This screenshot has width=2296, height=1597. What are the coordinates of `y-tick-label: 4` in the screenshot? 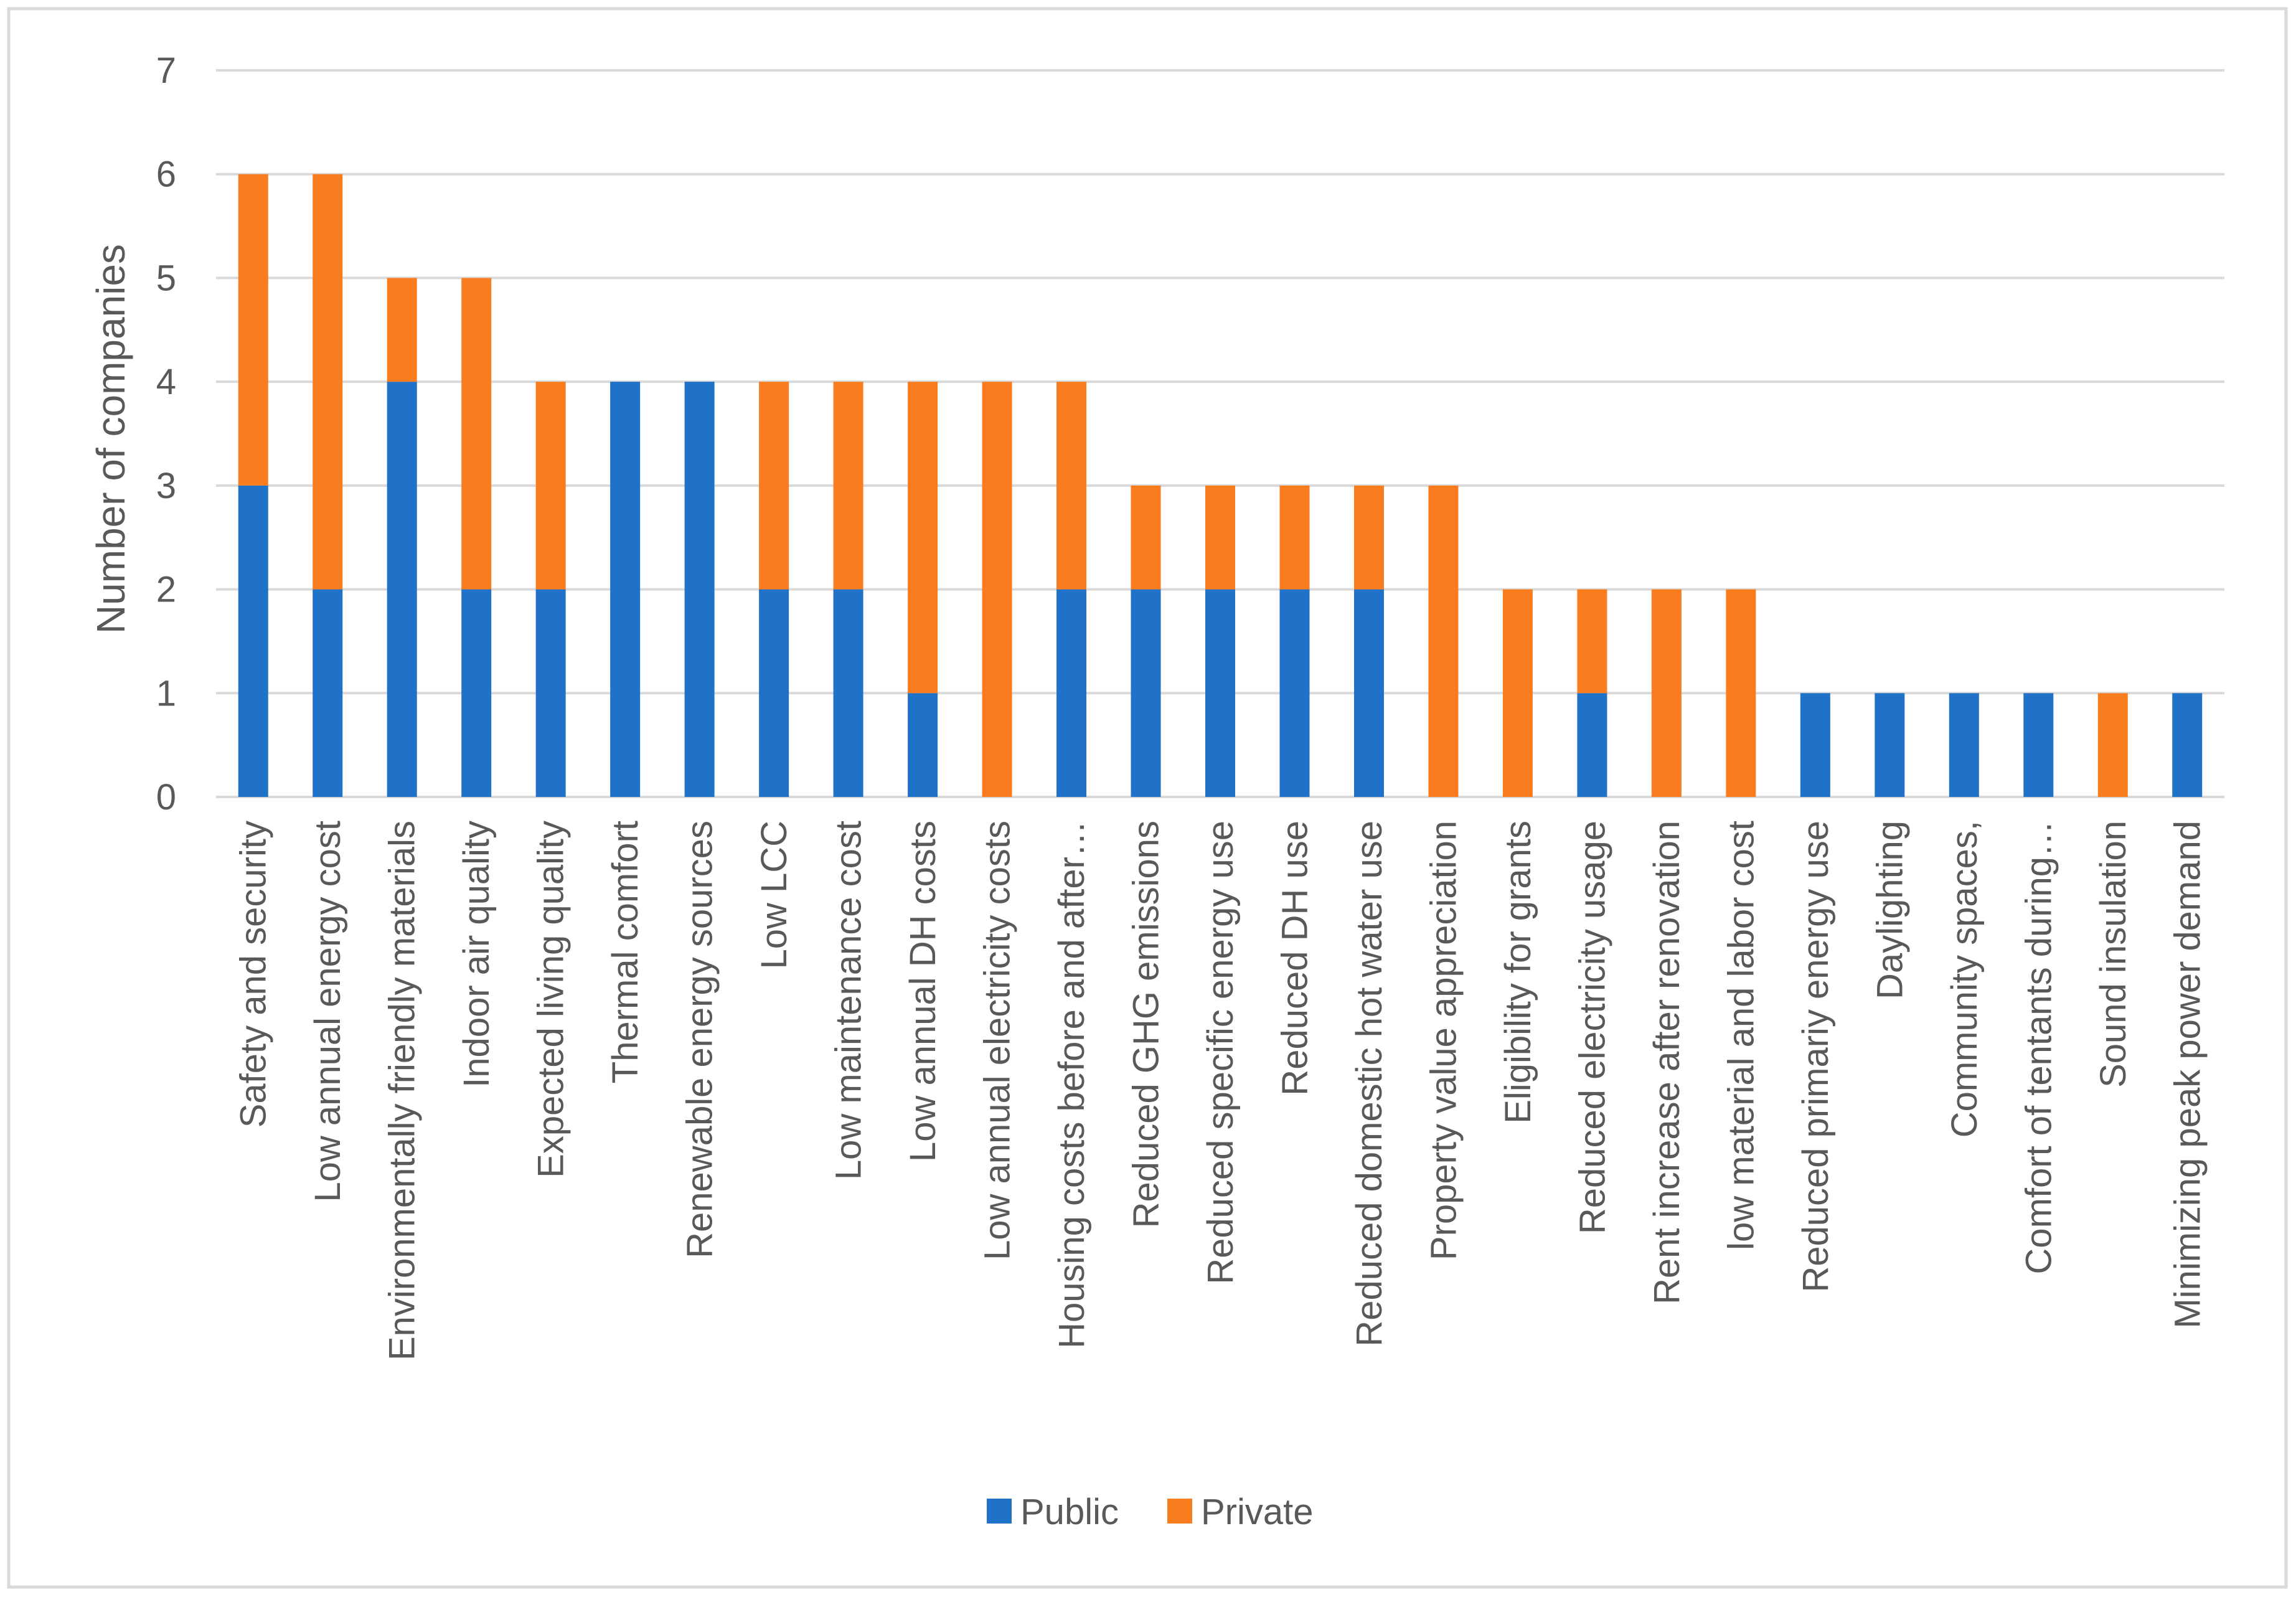 It's located at (166, 382).